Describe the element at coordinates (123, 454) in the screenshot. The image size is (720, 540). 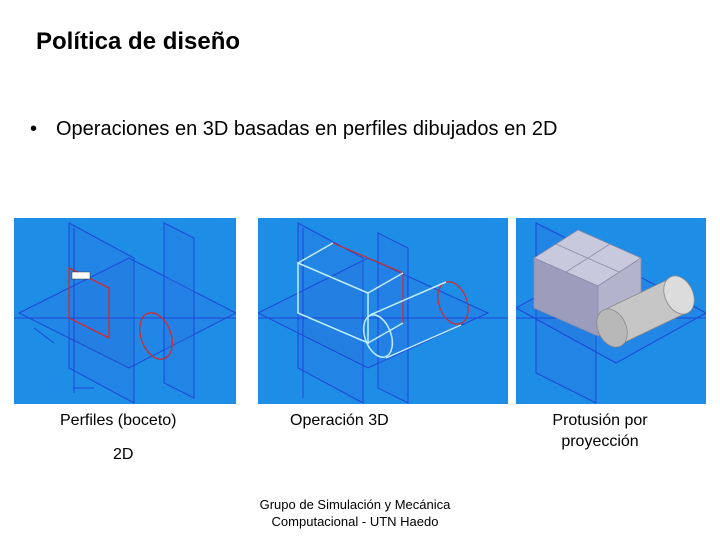
I see `caption-sketch-2d: 2D` at that location.